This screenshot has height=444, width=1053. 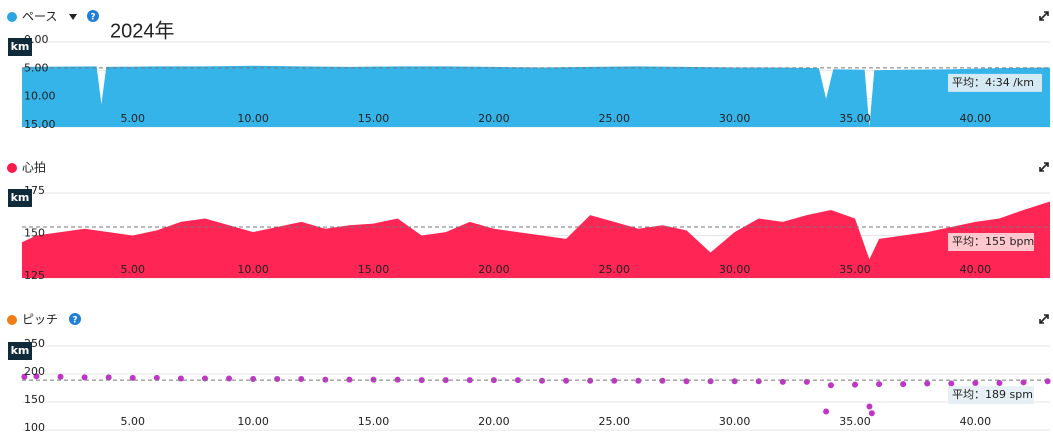 I want to click on dropdown-arrow, so click(x=73, y=17).